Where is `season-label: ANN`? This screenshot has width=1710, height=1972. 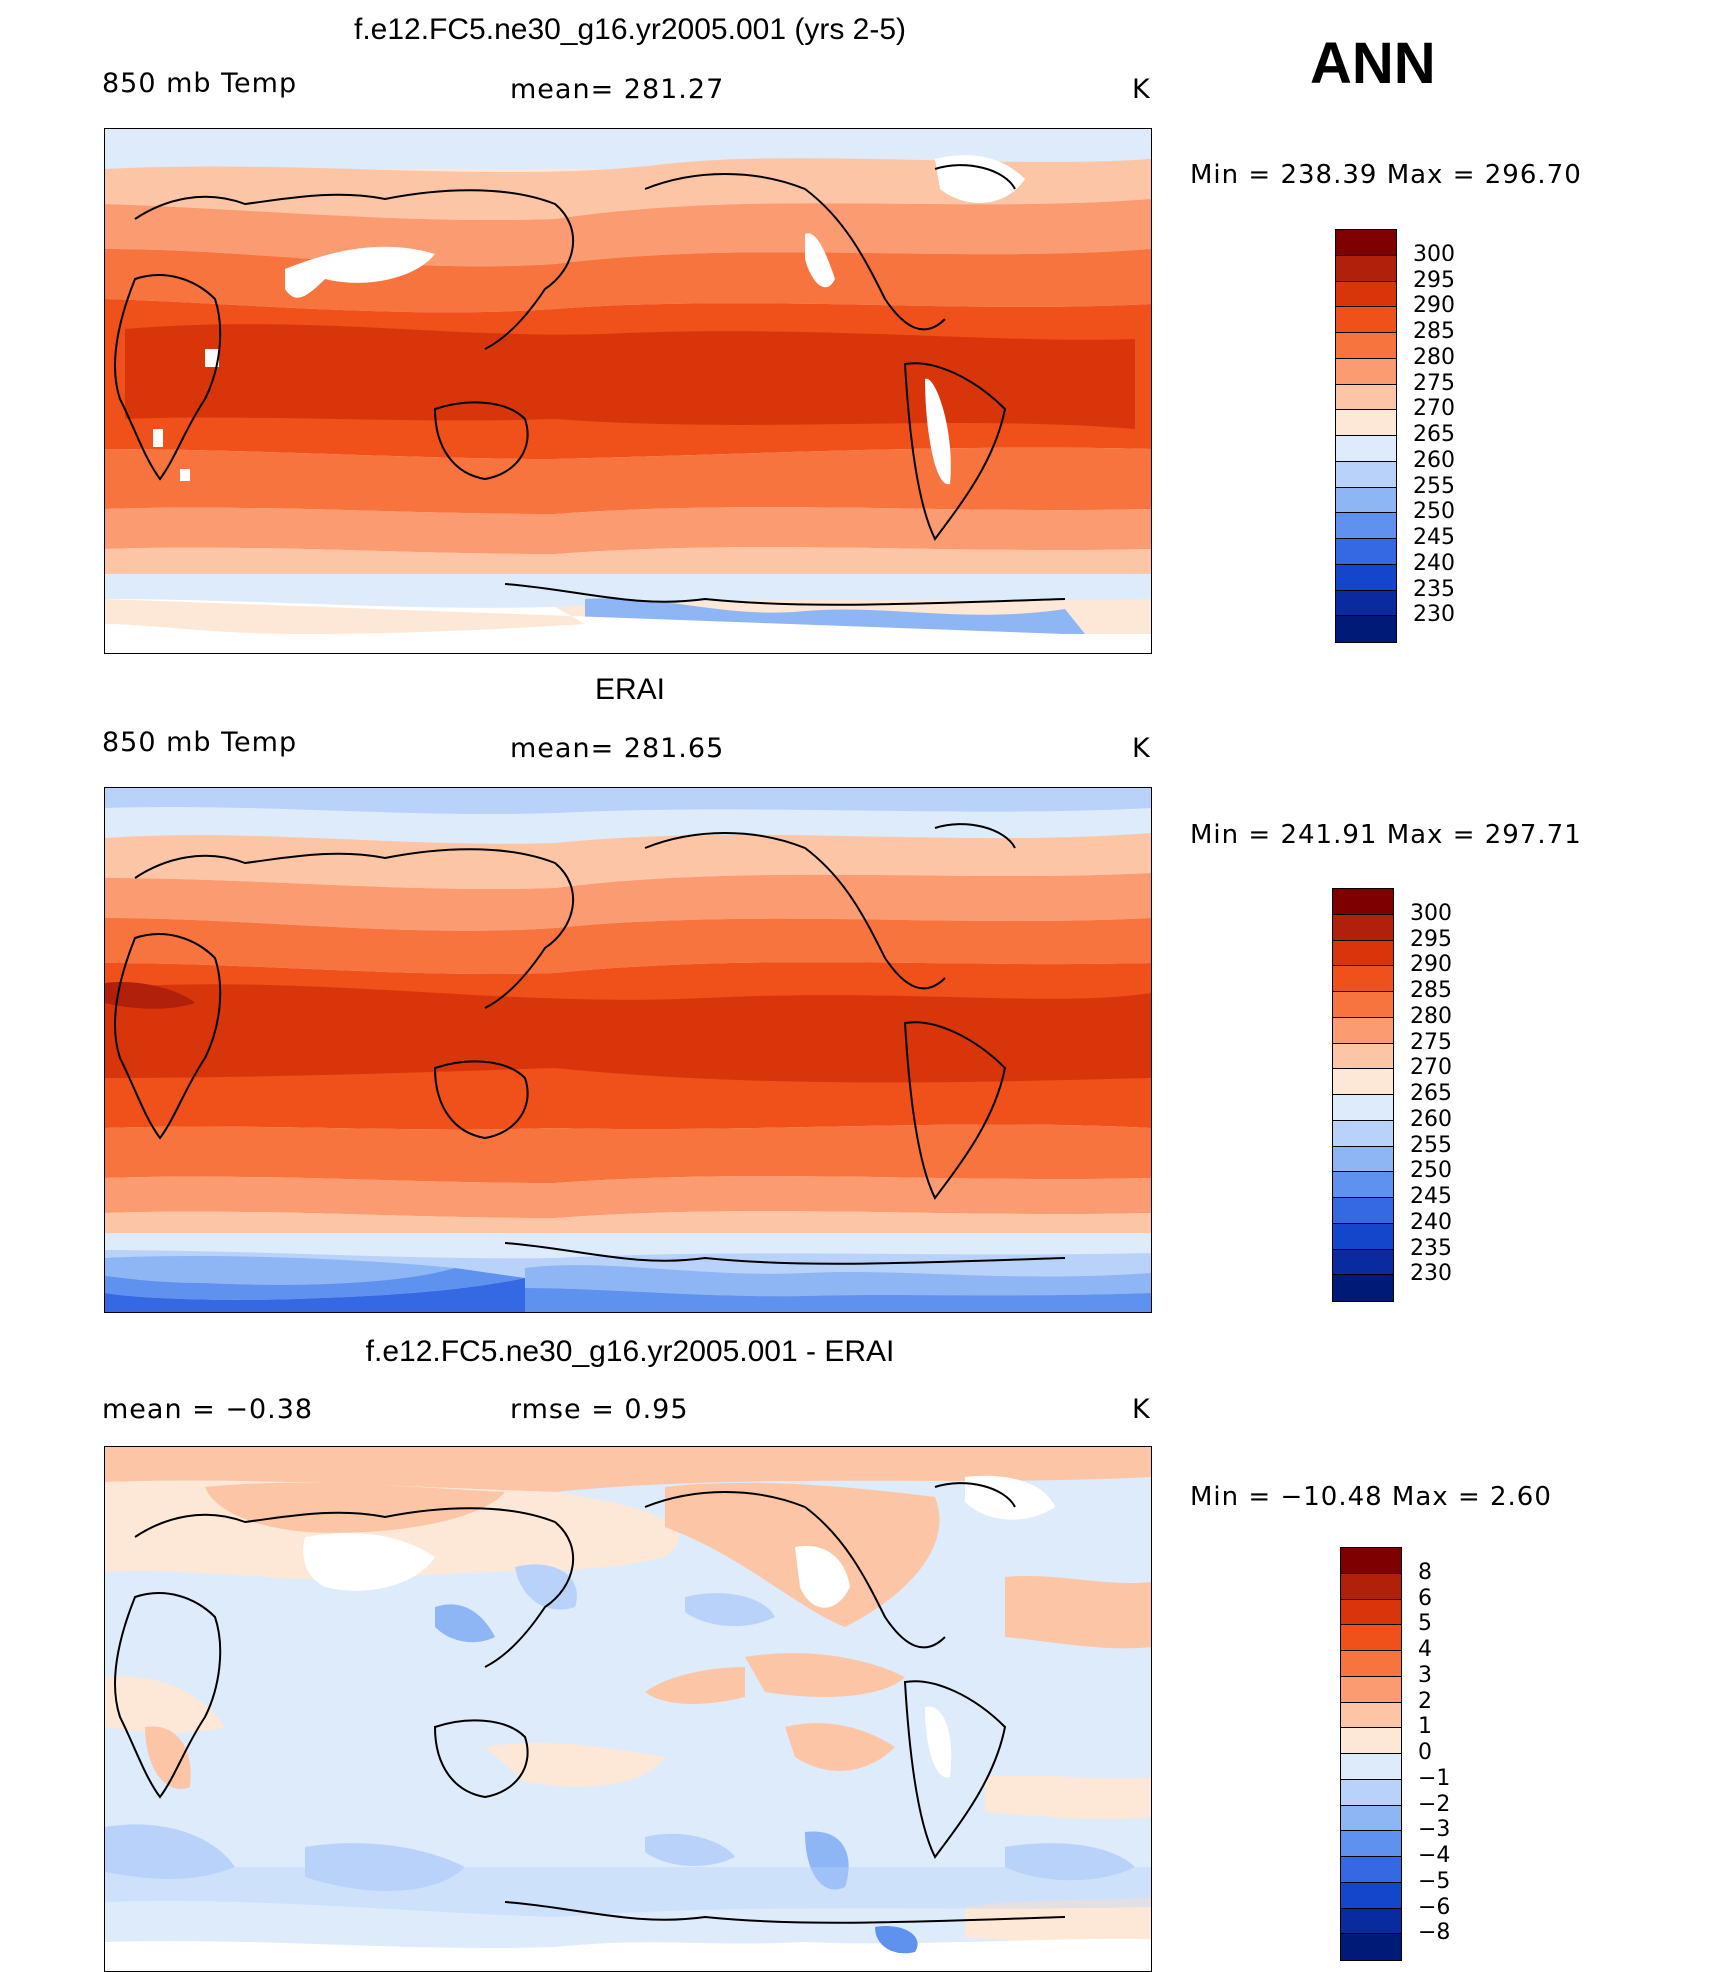
season-label: ANN is located at coordinates (1373, 63).